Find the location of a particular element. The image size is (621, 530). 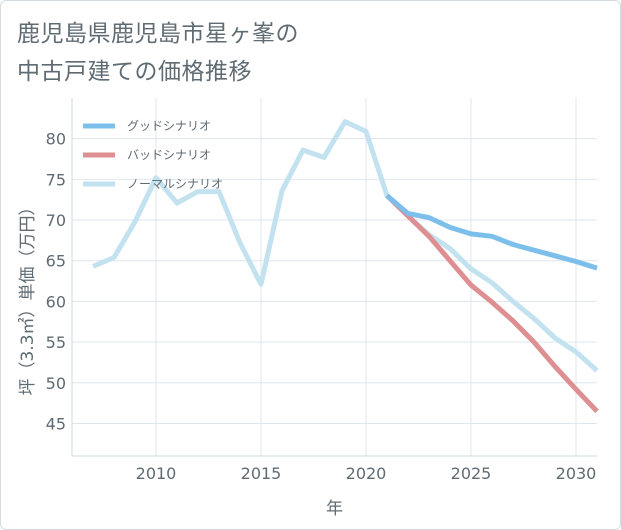

y-tick-labels: 45 50 55 60 65 70 75 80 is located at coordinates (56, 282).